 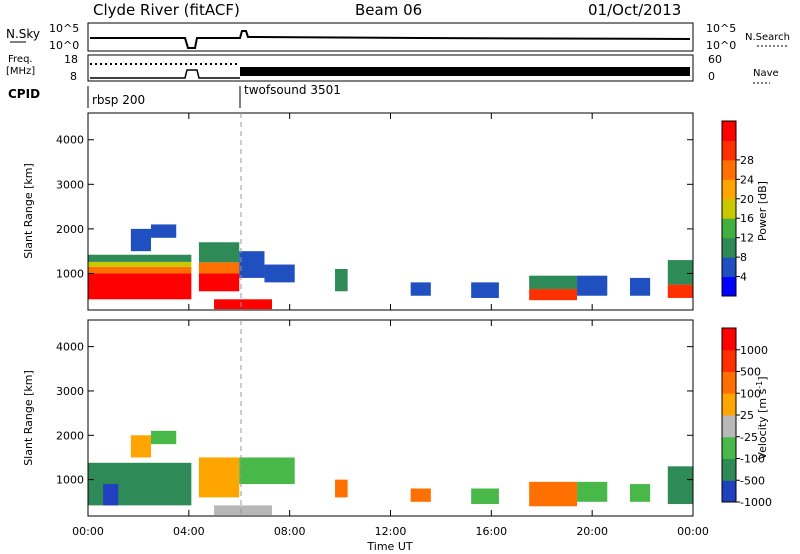 What do you see at coordinates (28, 211) in the screenshot?
I see `power-ylabel: Slant Range [km]` at bounding box center [28, 211].